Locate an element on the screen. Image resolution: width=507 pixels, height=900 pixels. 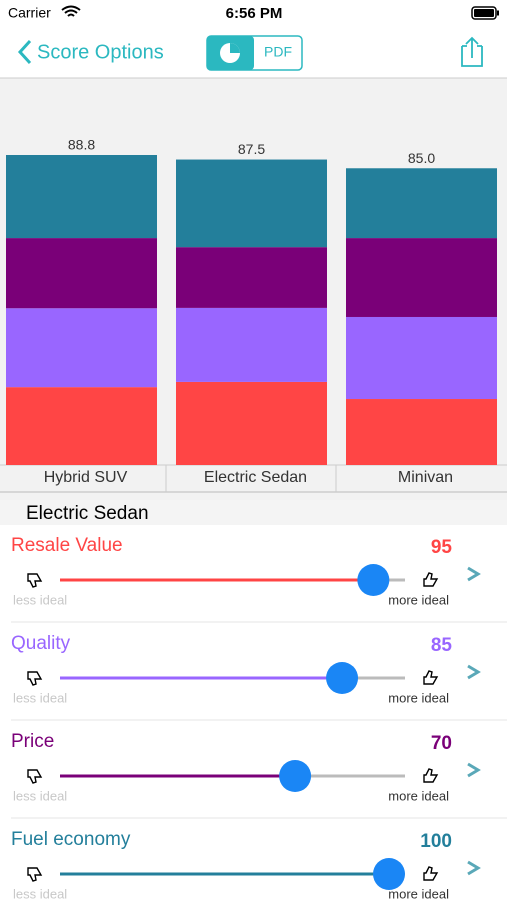
criterion-name: Quality is located at coordinates (41, 643).